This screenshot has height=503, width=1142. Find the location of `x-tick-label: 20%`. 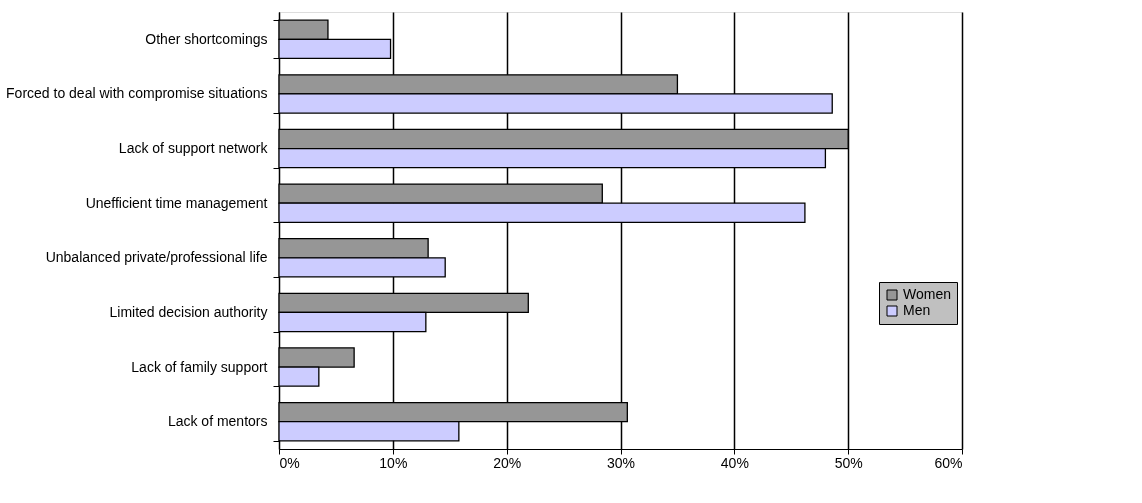

x-tick-label: 20% is located at coordinates (507, 462).